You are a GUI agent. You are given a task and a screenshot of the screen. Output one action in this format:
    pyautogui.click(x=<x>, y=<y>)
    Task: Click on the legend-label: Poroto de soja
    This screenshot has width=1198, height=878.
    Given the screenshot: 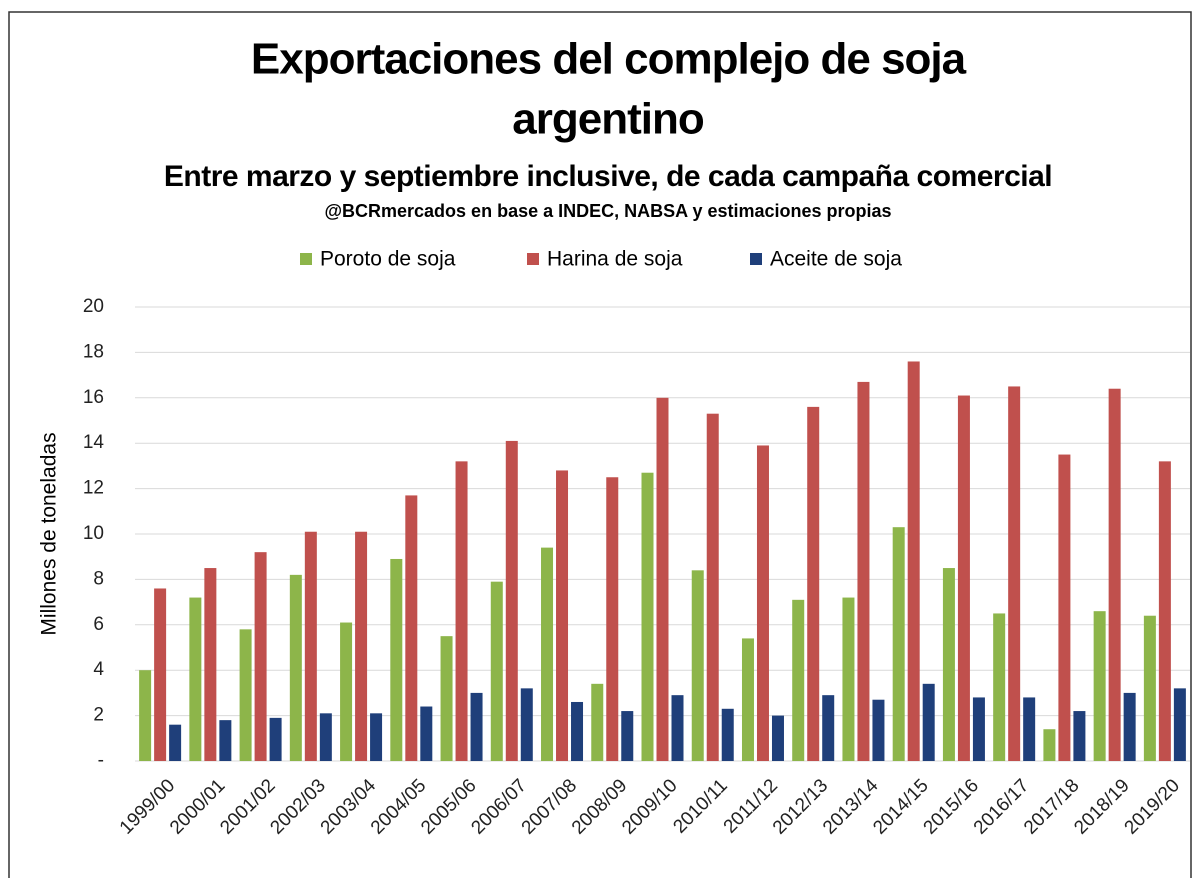 What is the action you would take?
    pyautogui.click(x=388, y=259)
    